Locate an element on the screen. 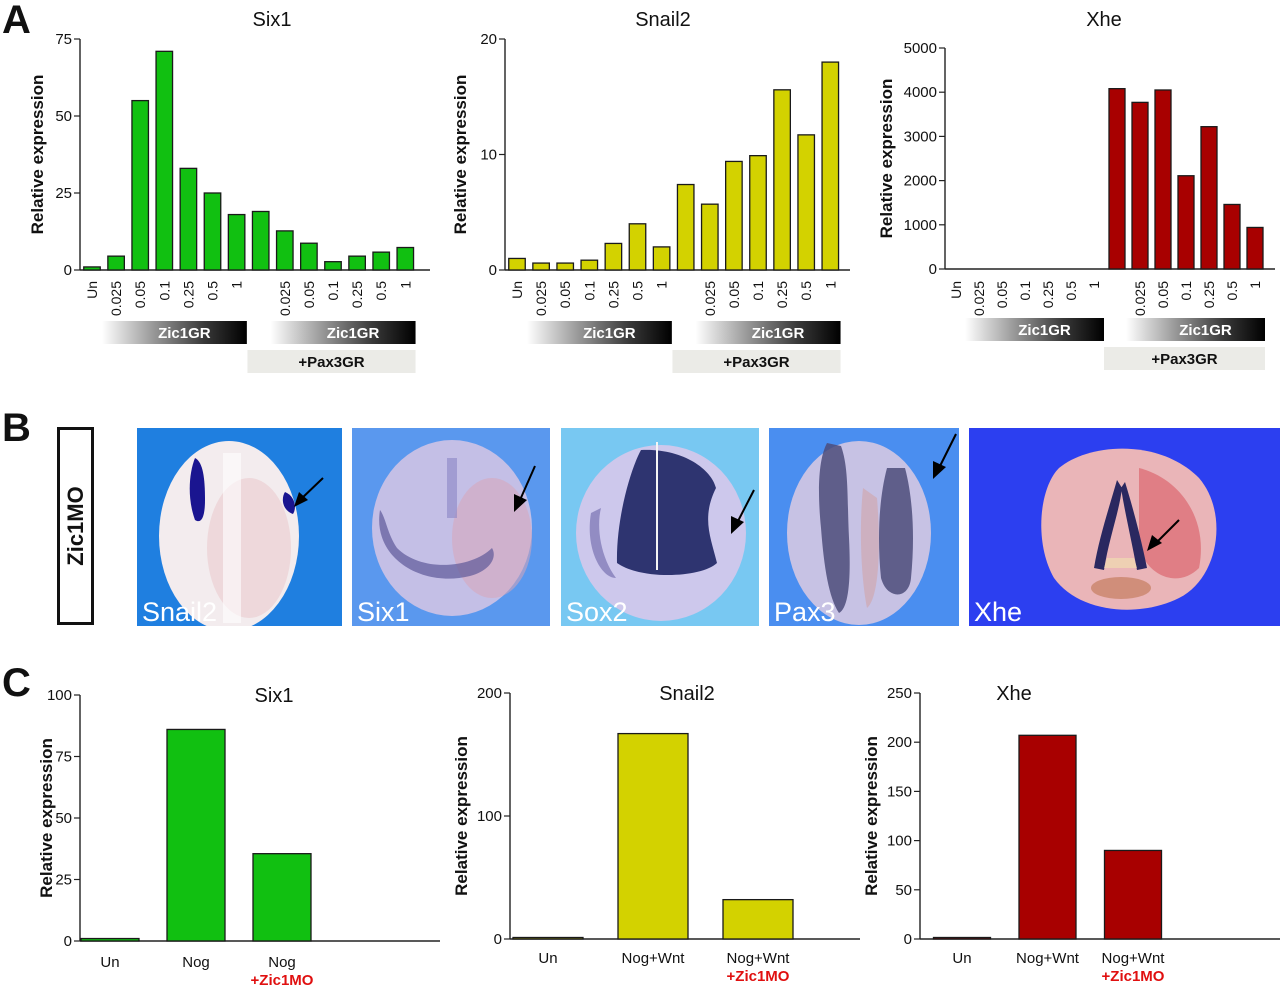 Image resolution: width=1280 pixels, height=985 pixels. x-tick-label: Nog+Wnt is located at coordinates (1134, 958).